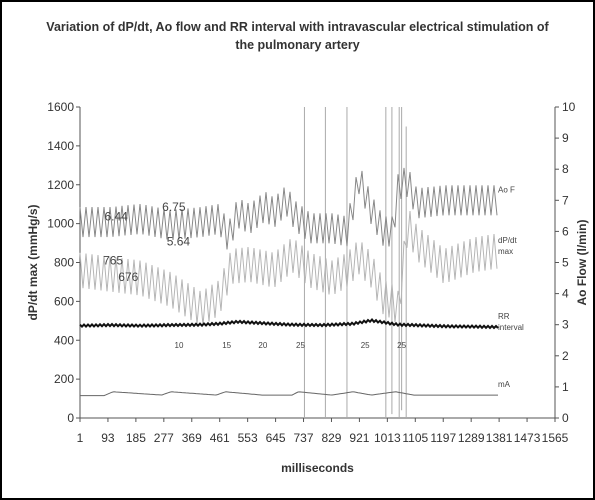  Describe the element at coordinates (499, 438) in the screenshot. I see `x-tick-label: 1381` at that location.